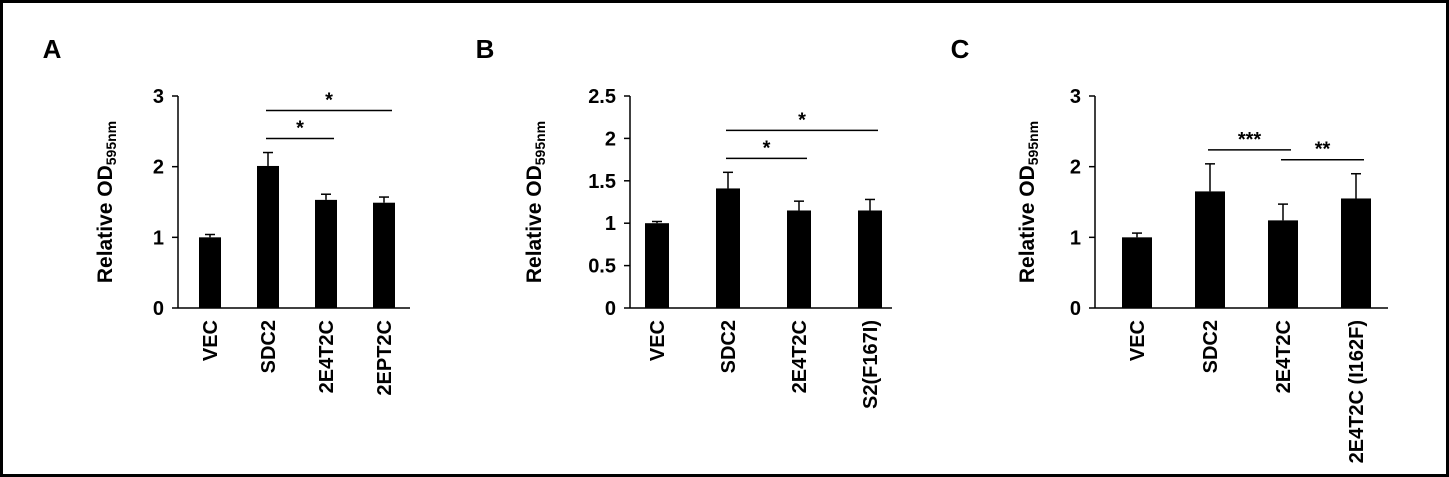 Image resolution: width=1449 pixels, height=477 pixels. Describe the element at coordinates (871, 364) in the screenshot. I see `x-tick-label: S2(F167I)` at that location.